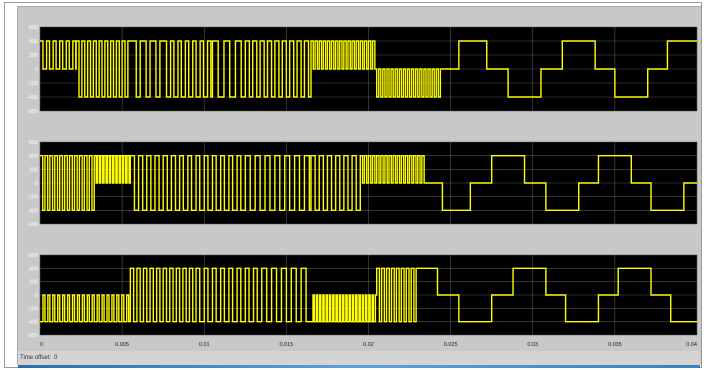 The image size is (706, 370). What do you see at coordinates (36, 358) in the screenshot?
I see `time-offset-label: Time offset:` at bounding box center [36, 358].